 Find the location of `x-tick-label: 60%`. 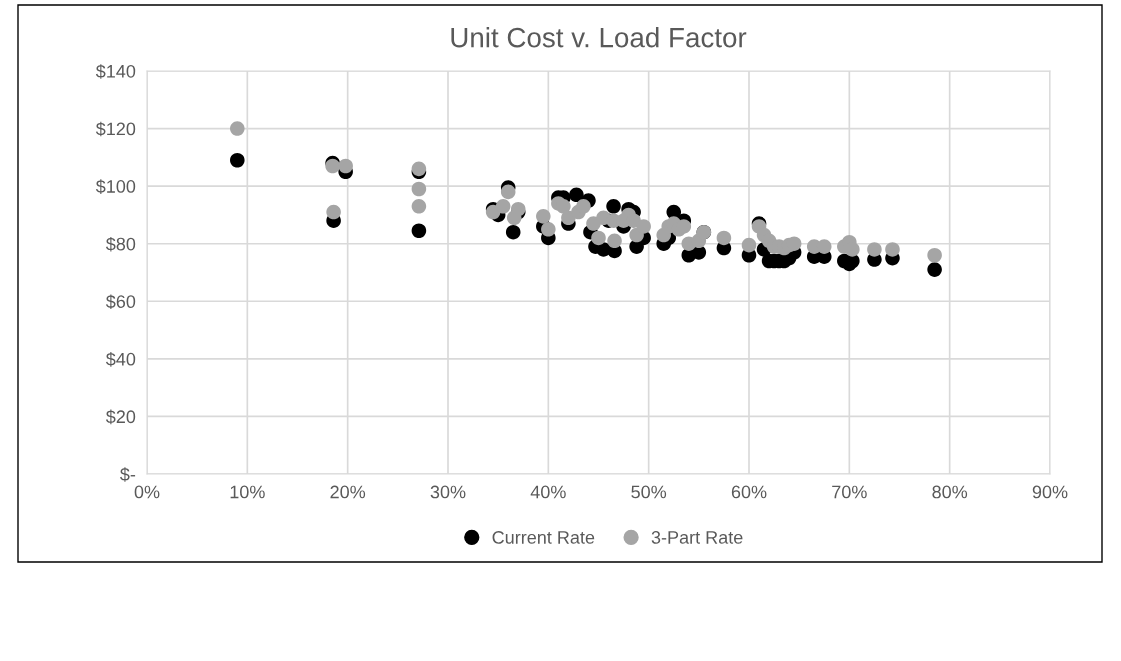

x-tick-label: 60% is located at coordinates (749, 492).